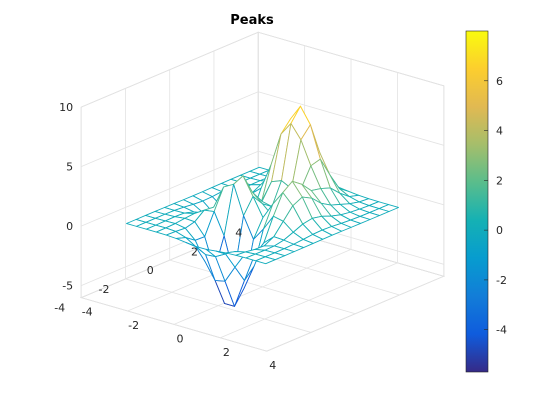  Describe the element at coordinates (69, 226) in the screenshot. I see `z-tick-label: 0` at that location.